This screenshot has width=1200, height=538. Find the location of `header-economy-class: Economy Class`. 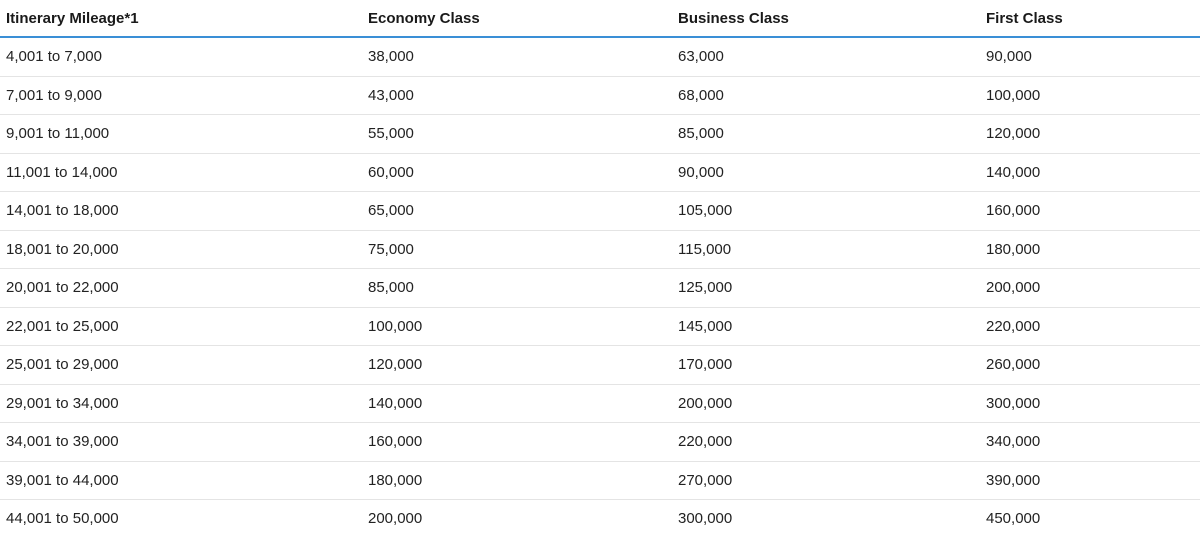

header-economy-class: Economy Class is located at coordinates (517, 19).